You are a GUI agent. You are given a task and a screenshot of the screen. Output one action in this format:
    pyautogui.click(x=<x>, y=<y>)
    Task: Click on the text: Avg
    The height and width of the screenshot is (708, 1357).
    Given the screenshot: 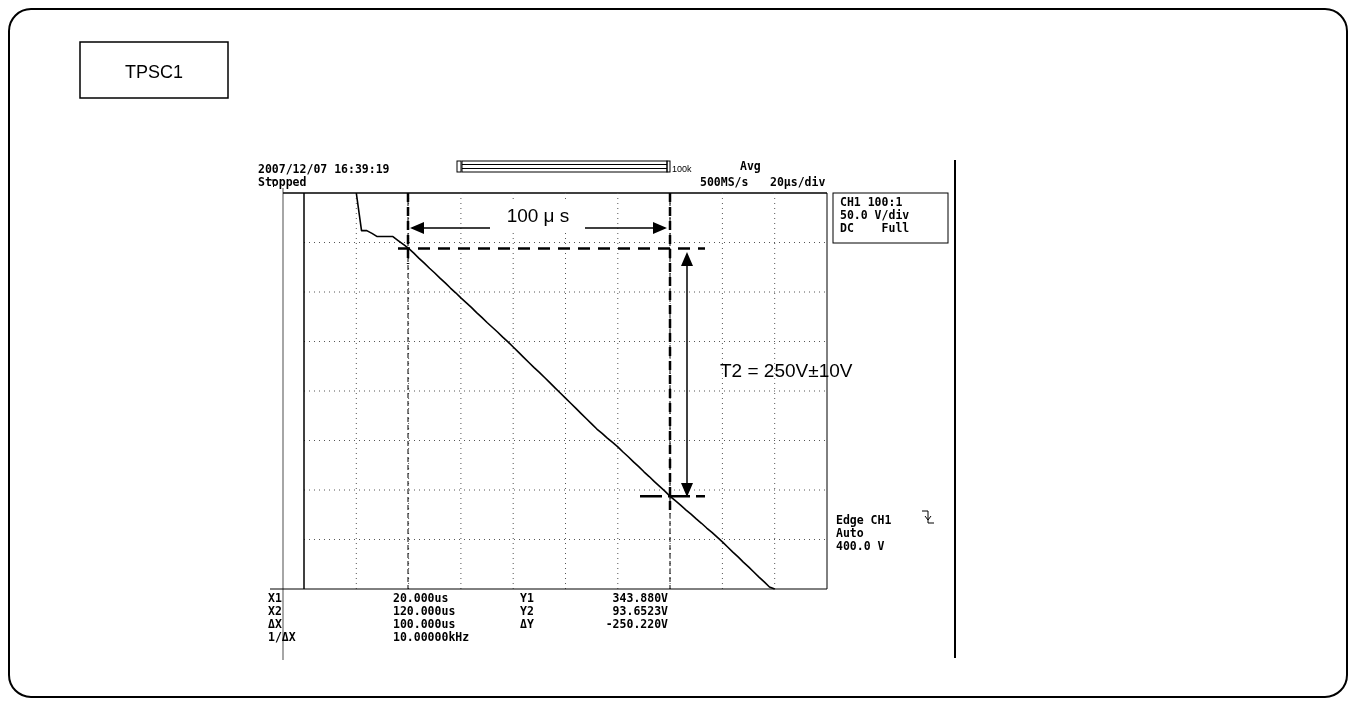 What is the action you would take?
    pyautogui.click(x=750, y=166)
    